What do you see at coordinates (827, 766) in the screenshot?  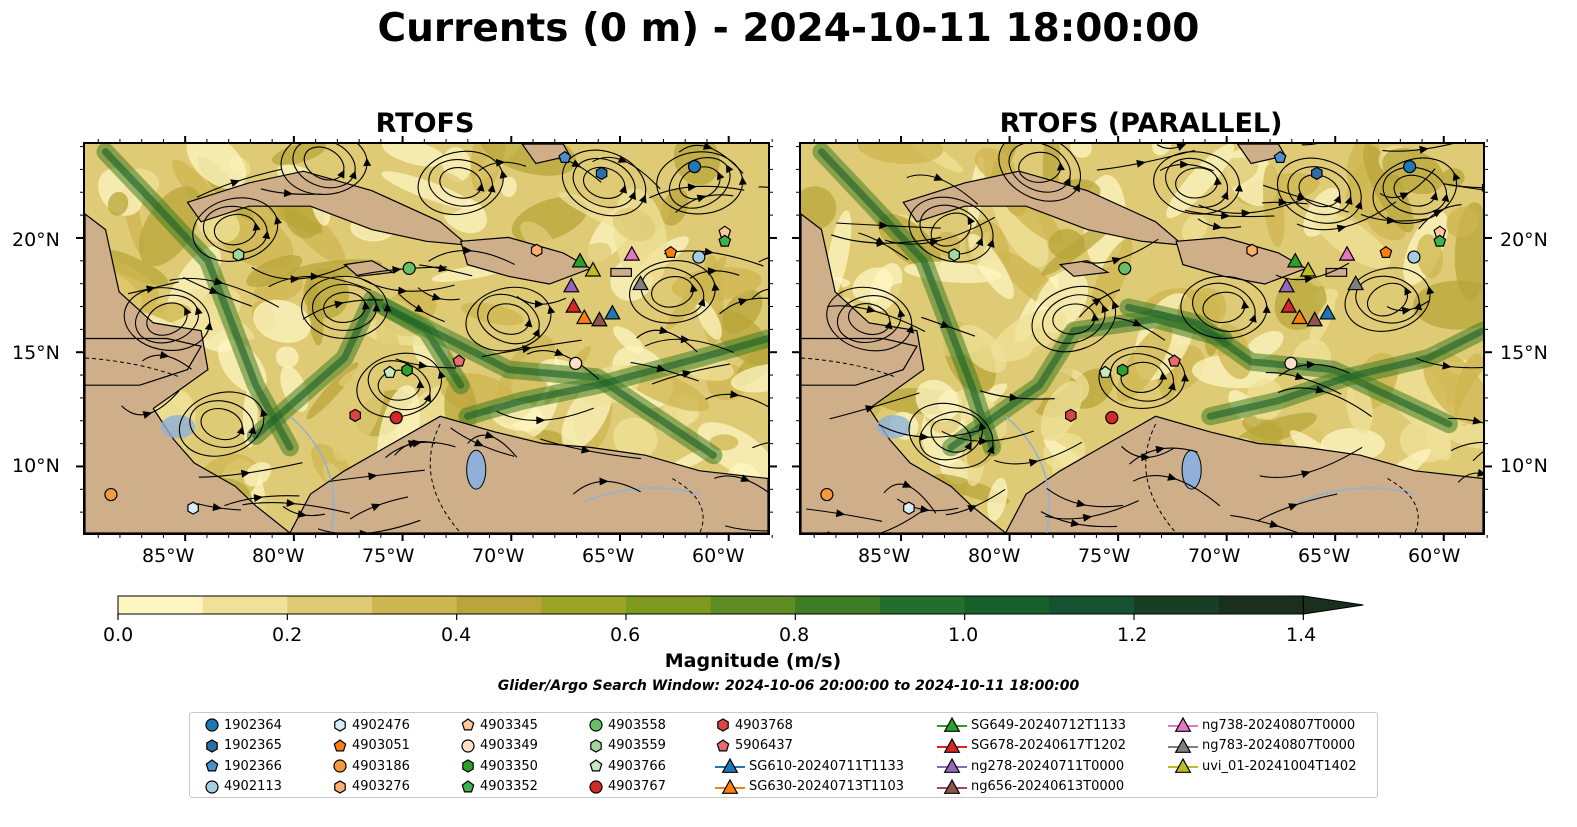 I see `legend-label: SG610-20240711T1133` at bounding box center [827, 766].